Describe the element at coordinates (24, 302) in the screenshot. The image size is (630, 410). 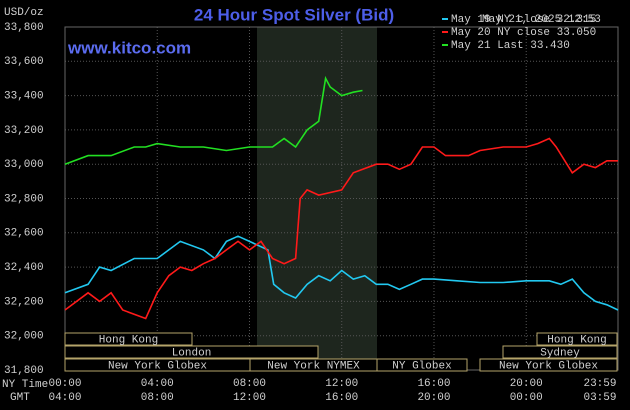
I see `y-tick-label: 32,200` at that location.